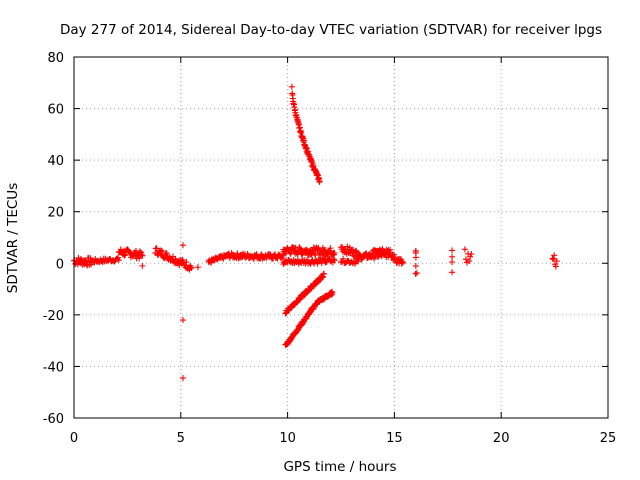 The image size is (640, 480). Describe the element at coordinates (287, 438) in the screenshot. I see `x-tick-label: 10` at that location.